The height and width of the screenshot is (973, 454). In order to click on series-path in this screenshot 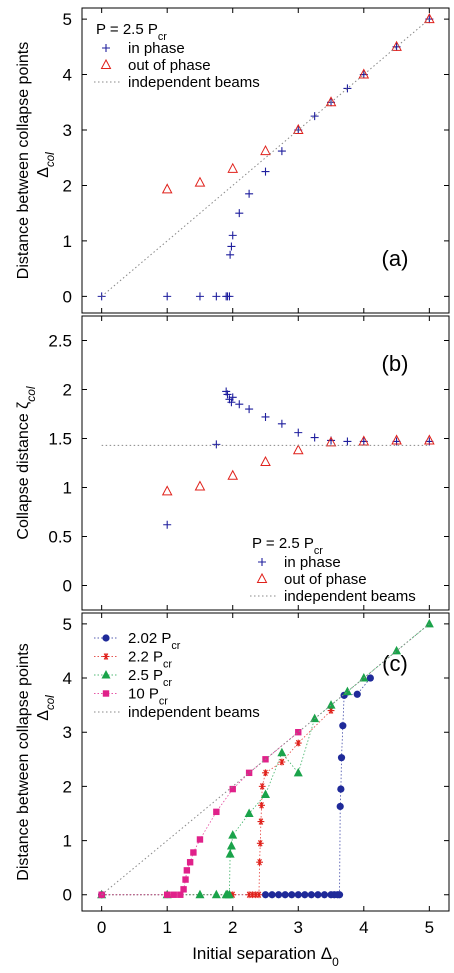, I will do `click(216, 803)`.